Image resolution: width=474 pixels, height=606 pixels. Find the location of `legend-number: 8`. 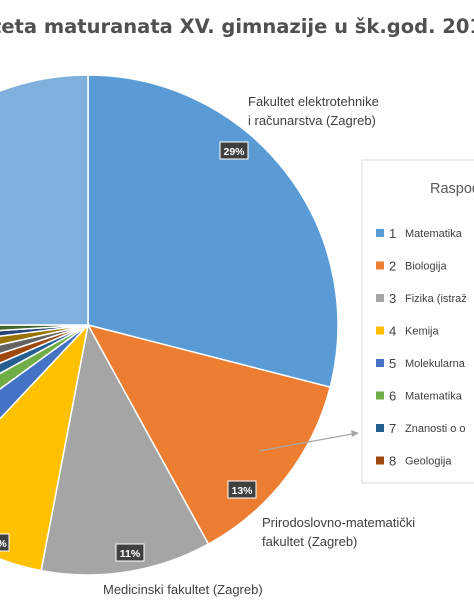

legend-number: 8 is located at coordinates (392, 461).